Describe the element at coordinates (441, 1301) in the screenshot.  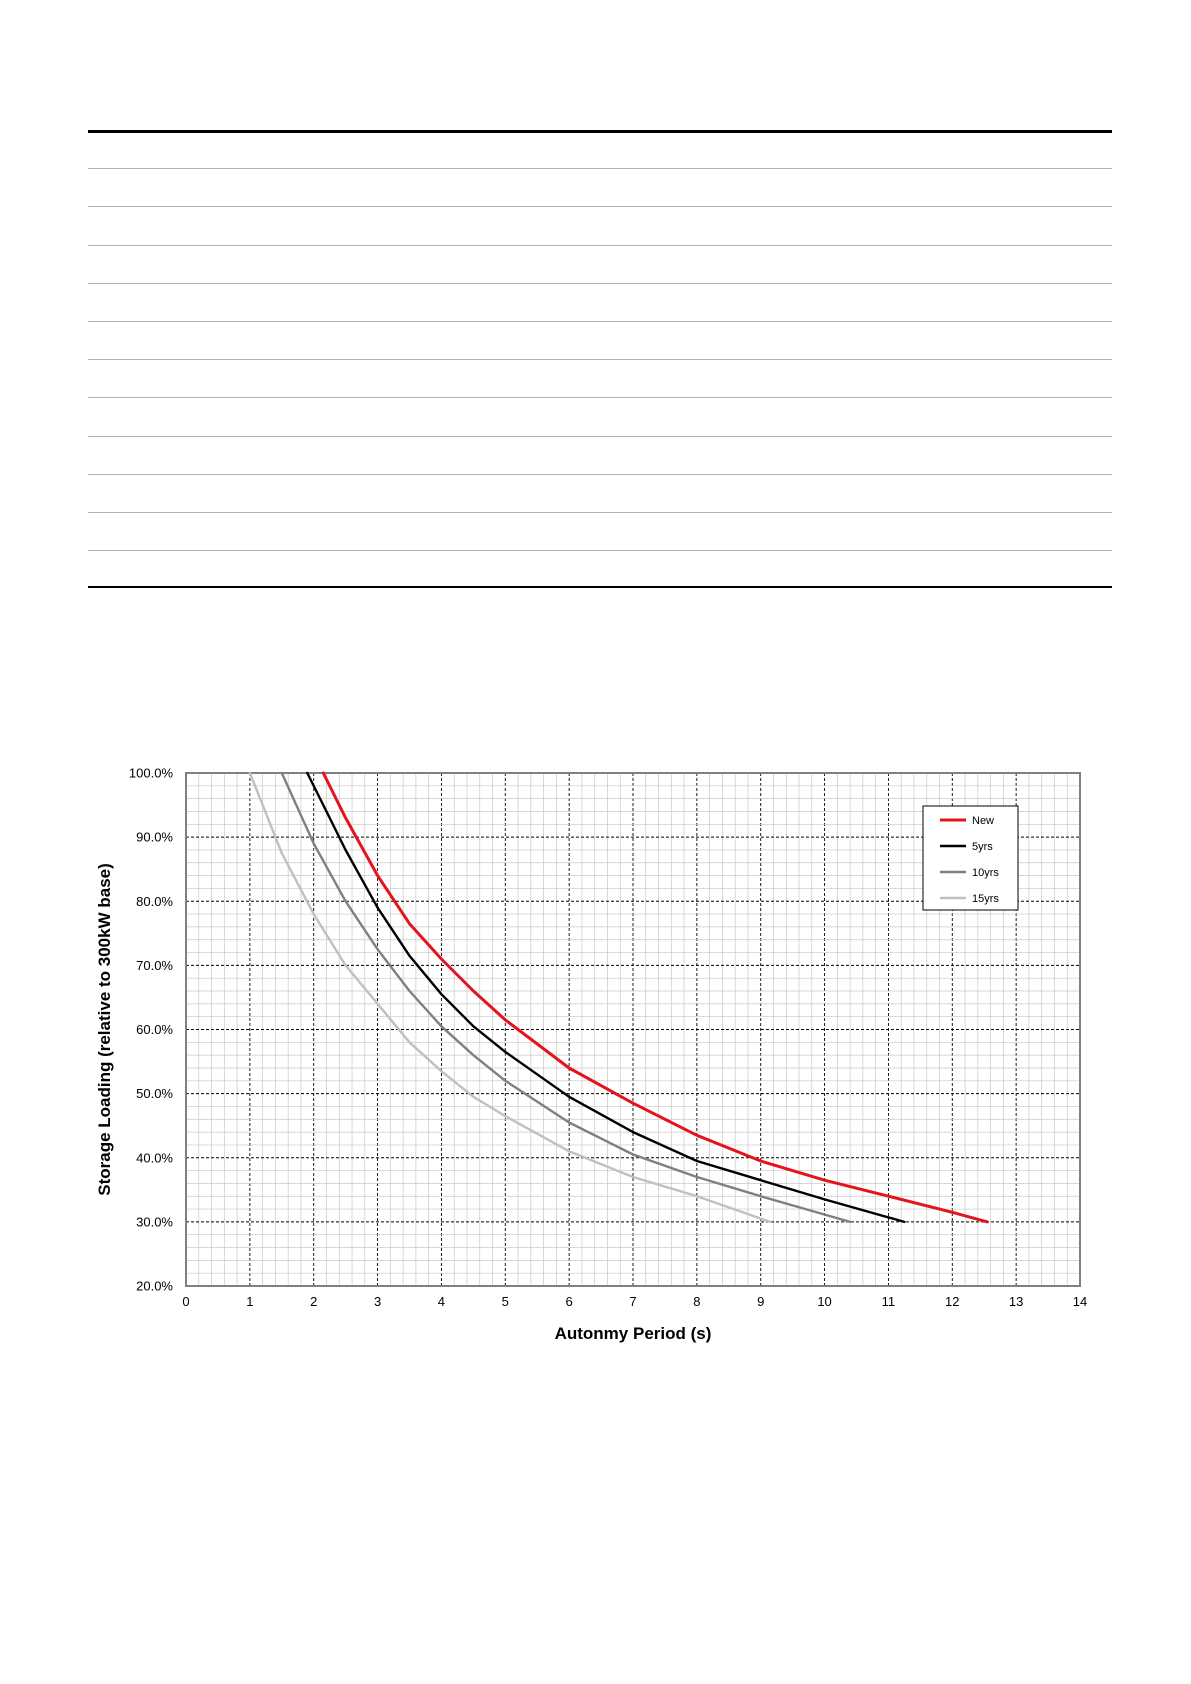
I see `x-tick-label: 4` at that location.